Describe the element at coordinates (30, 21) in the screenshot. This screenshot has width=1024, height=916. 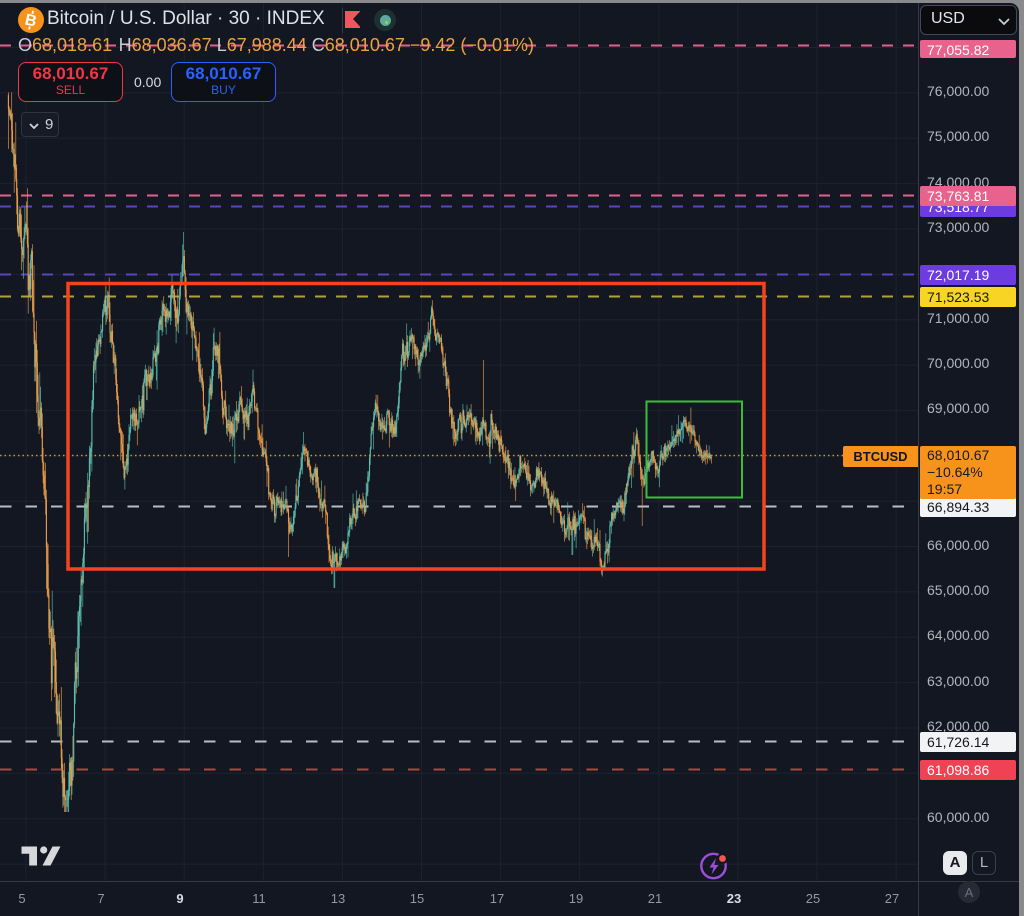
I see `svg-text: B` at that location.